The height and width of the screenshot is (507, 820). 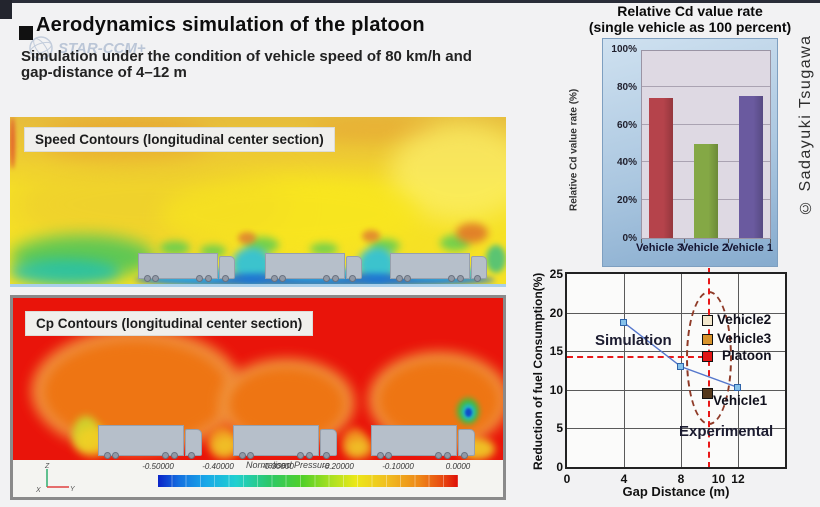 What do you see at coordinates (626, 163) in the screenshot?
I see `bar-ytick-label: 40%` at bounding box center [626, 163].